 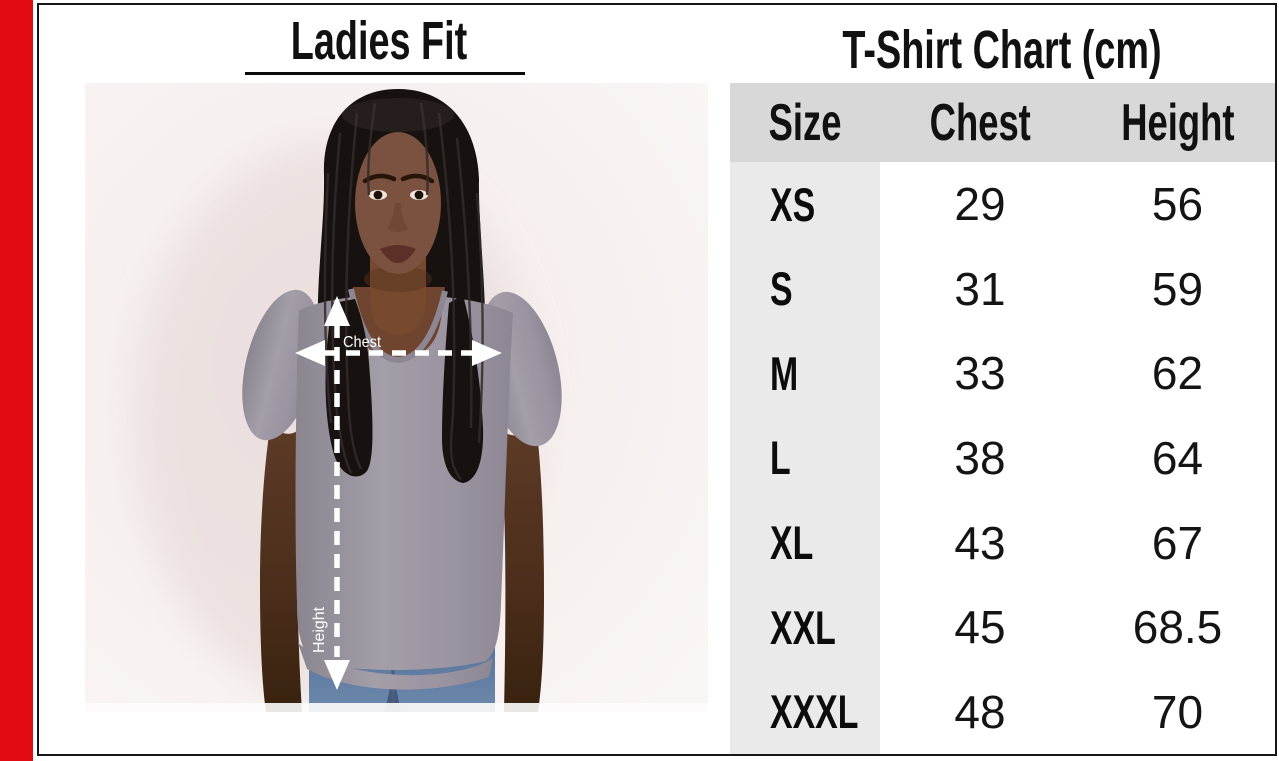 I want to click on height-arrow, so click(x=337, y=493).